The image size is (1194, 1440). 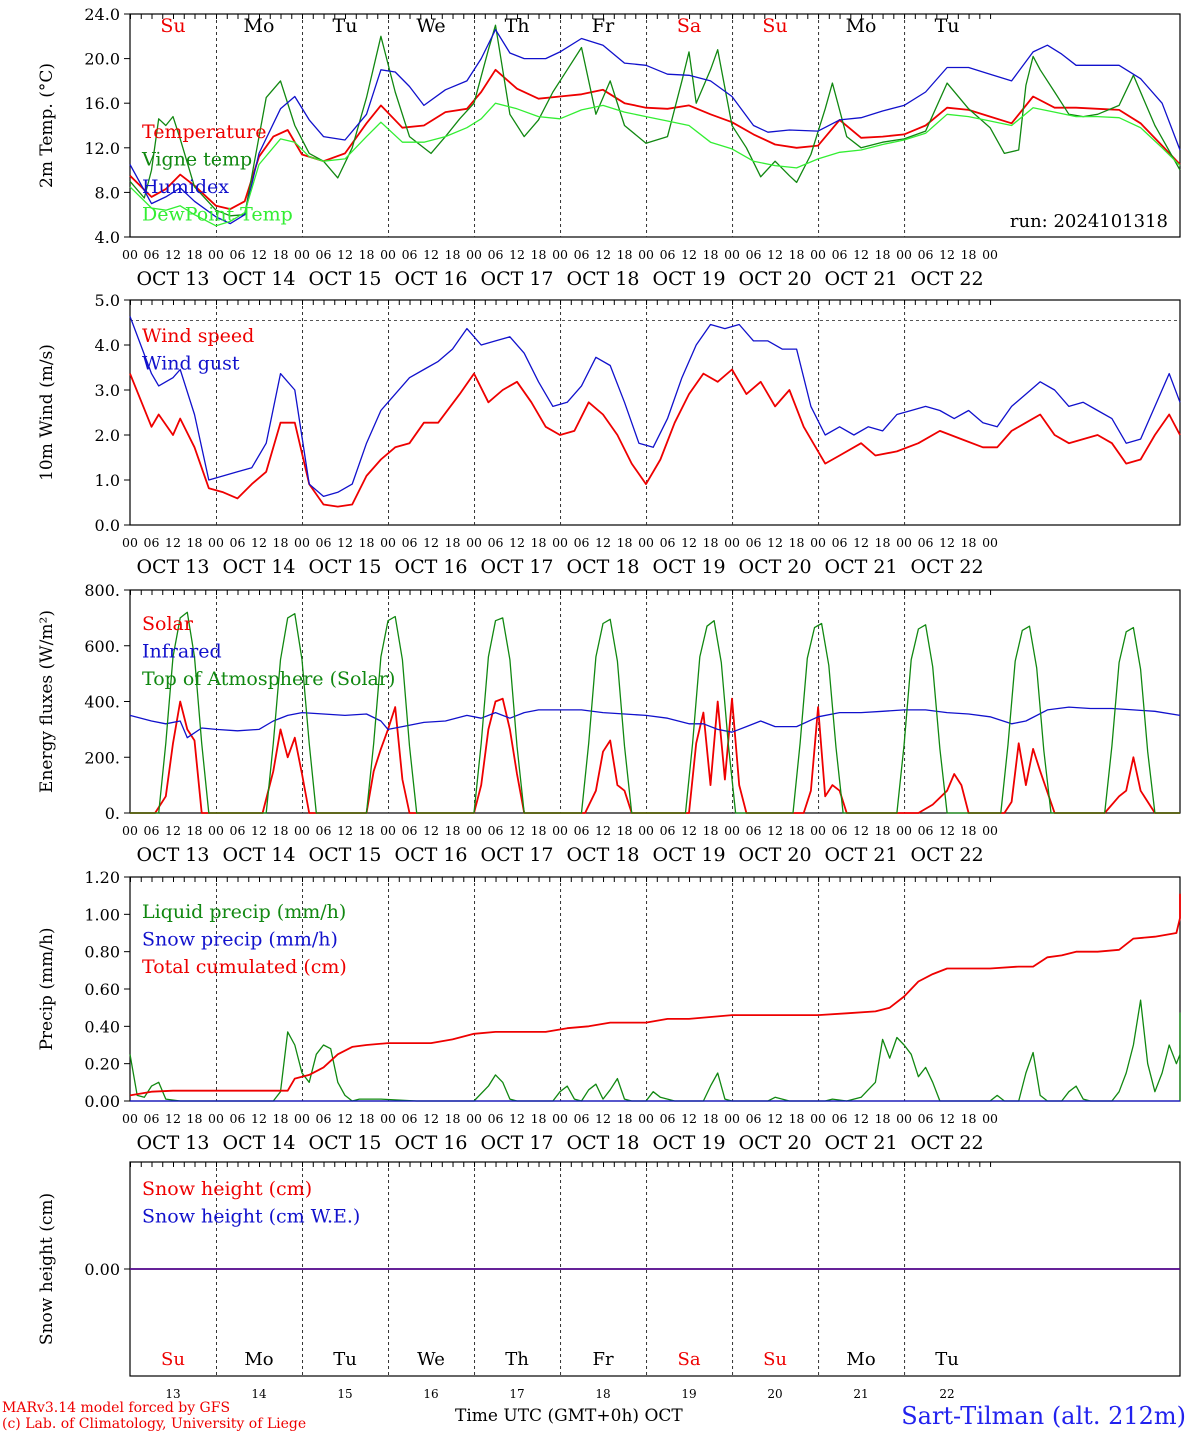 What do you see at coordinates (547, 1416) in the screenshot?
I see `time-axis-text: Time UTC (GMT+0h)` at bounding box center [547, 1416].